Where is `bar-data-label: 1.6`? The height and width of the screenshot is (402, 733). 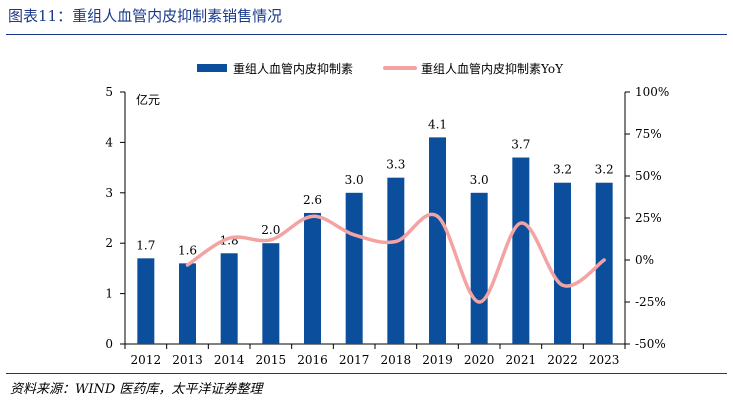
bar-data-label: 1.6 is located at coordinates (187, 250).